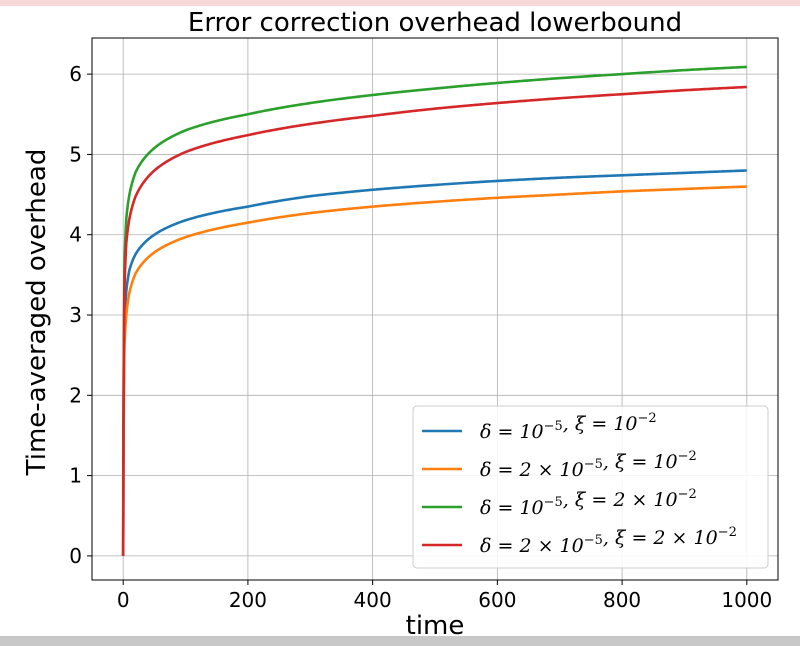  I want to click on legend-entry: δ = 2 × 10−5, ξ = 2 × 10−2, so click(608, 541).